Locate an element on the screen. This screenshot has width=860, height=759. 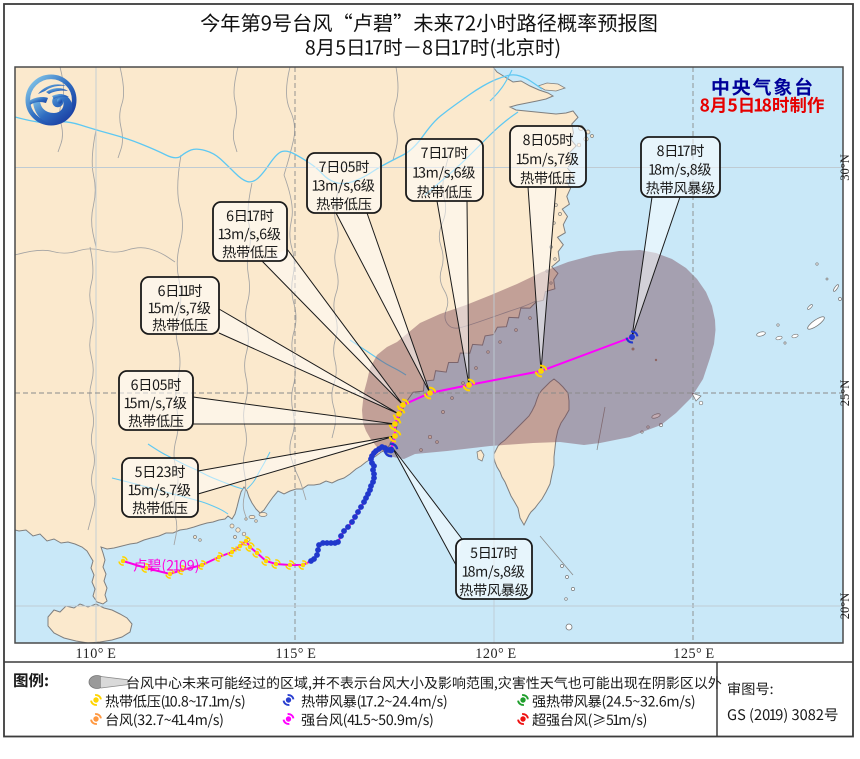
svg-text: 120° E is located at coordinates (495, 654).